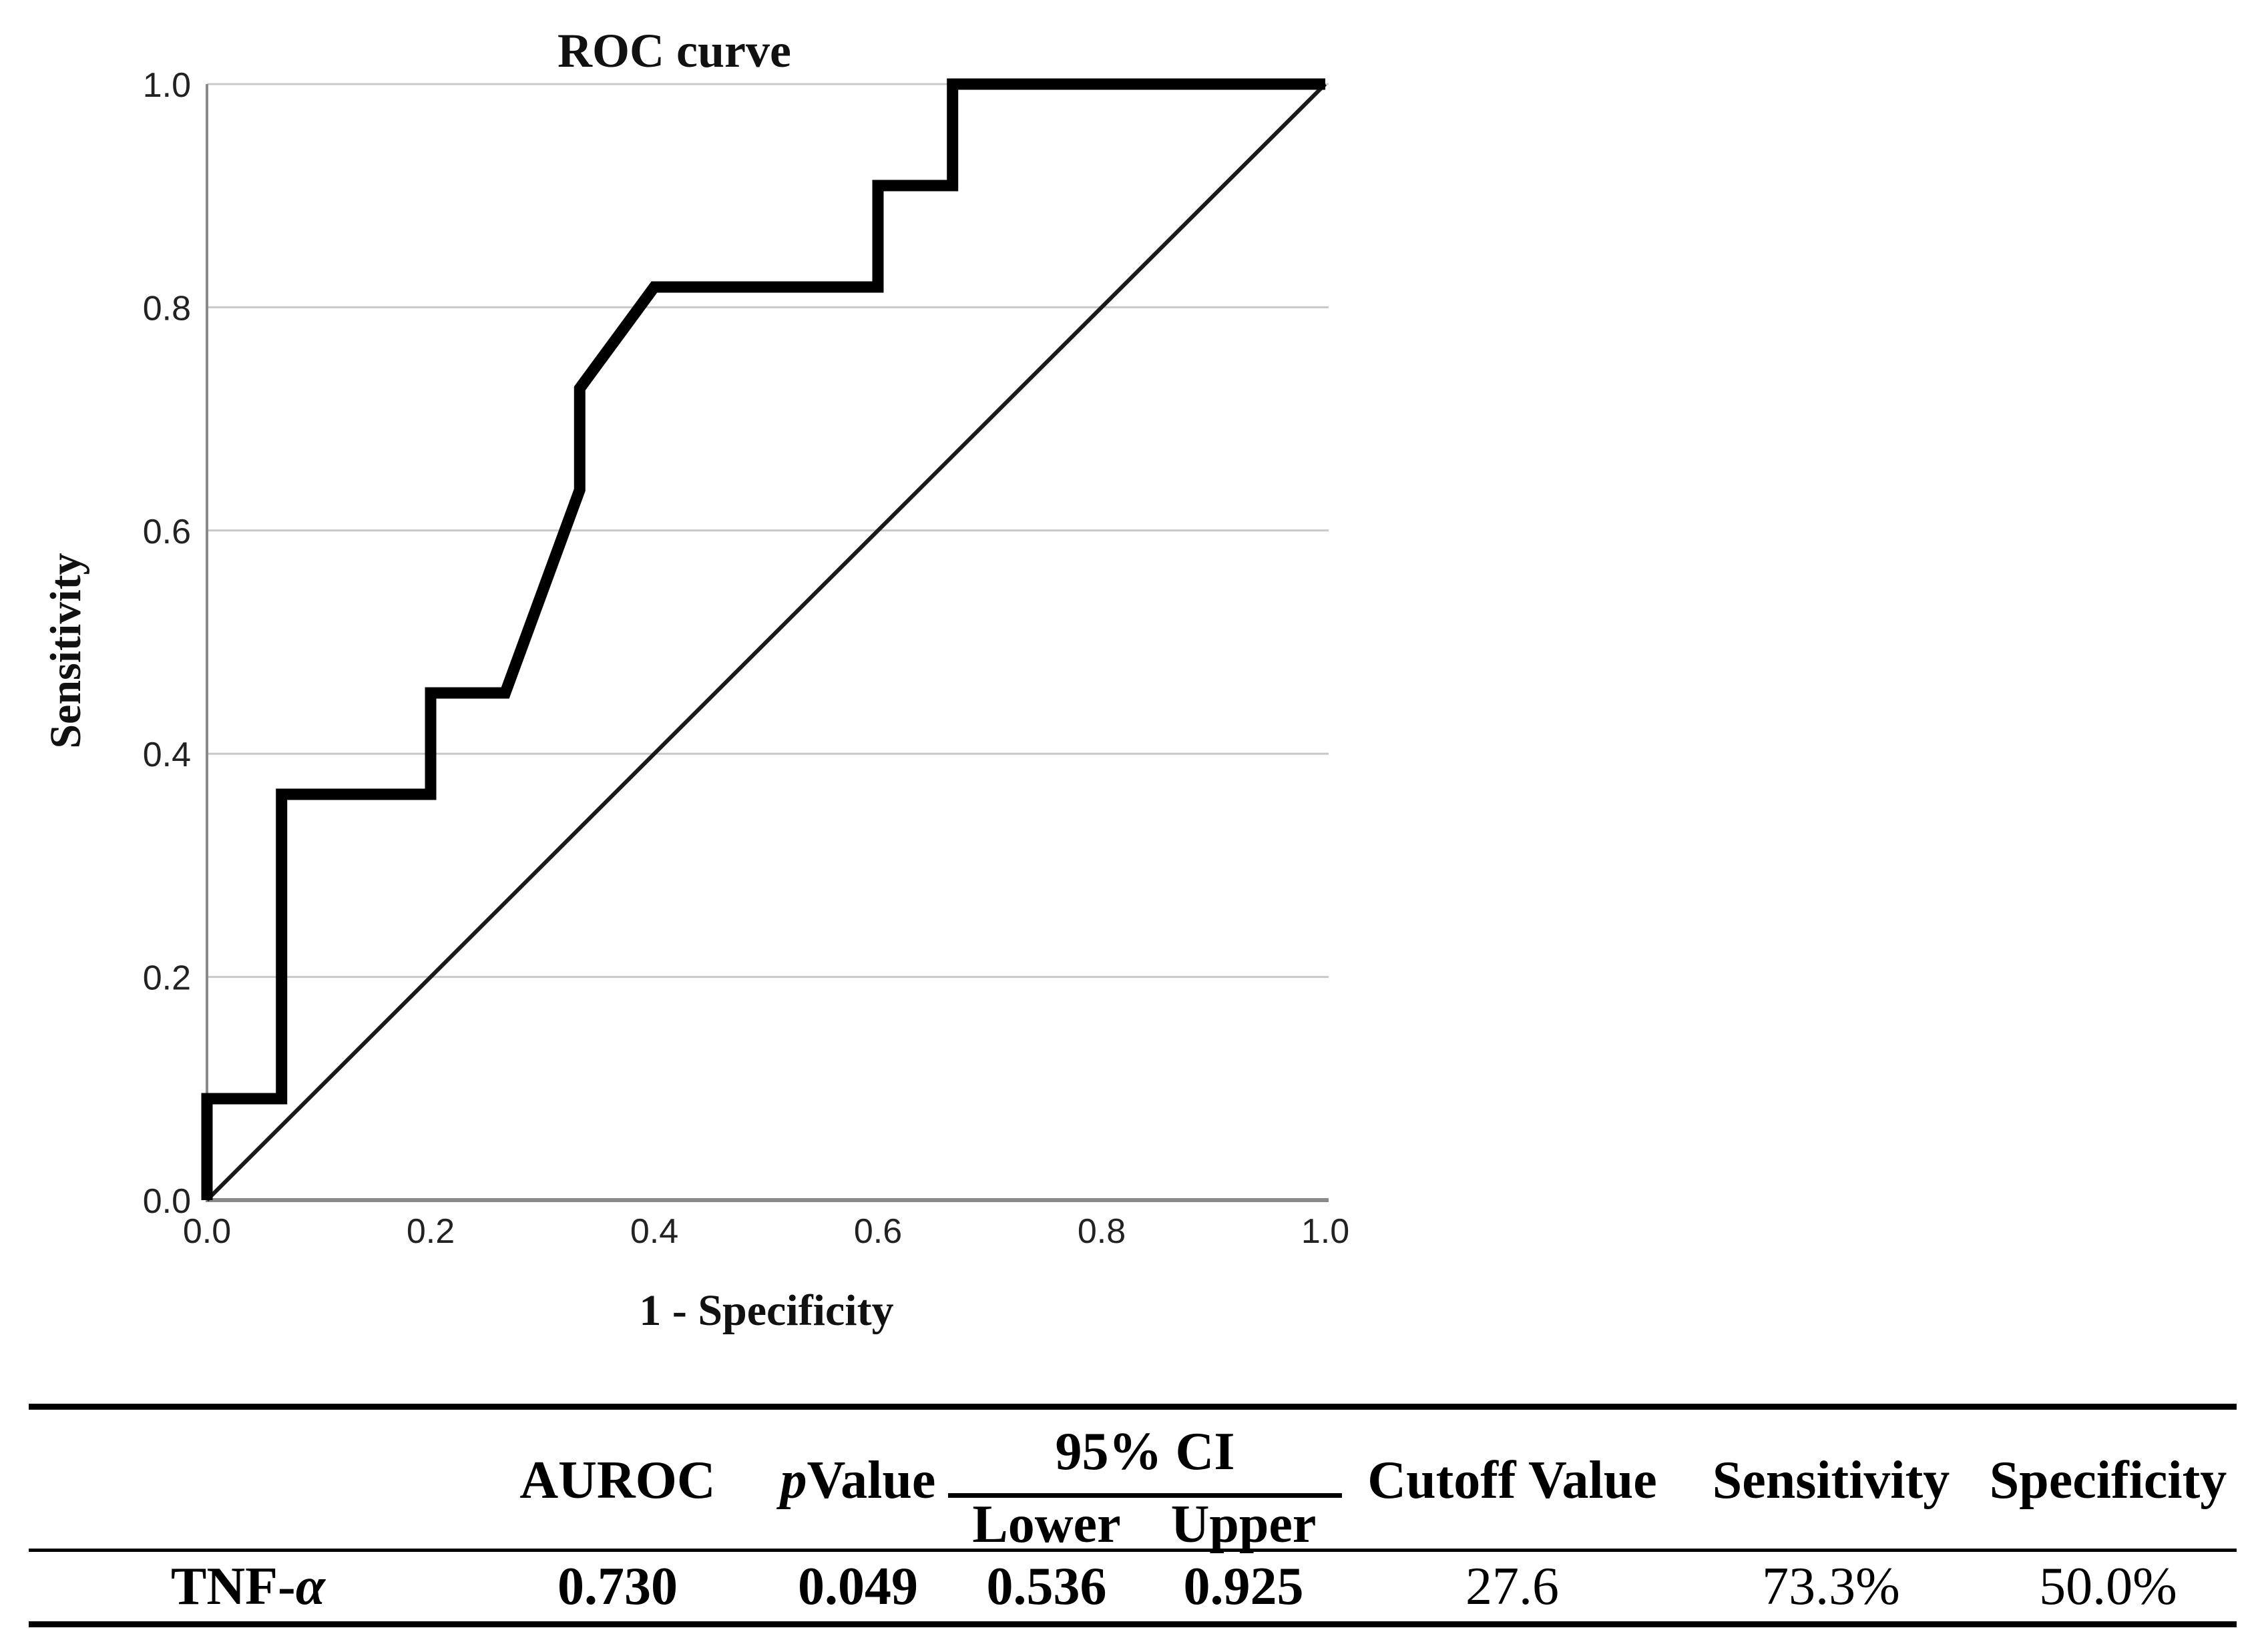 Image resolution: width=2264 pixels, height=1652 pixels. I want to click on column-header-sensitivity: Sensitivity, so click(1831, 1480).